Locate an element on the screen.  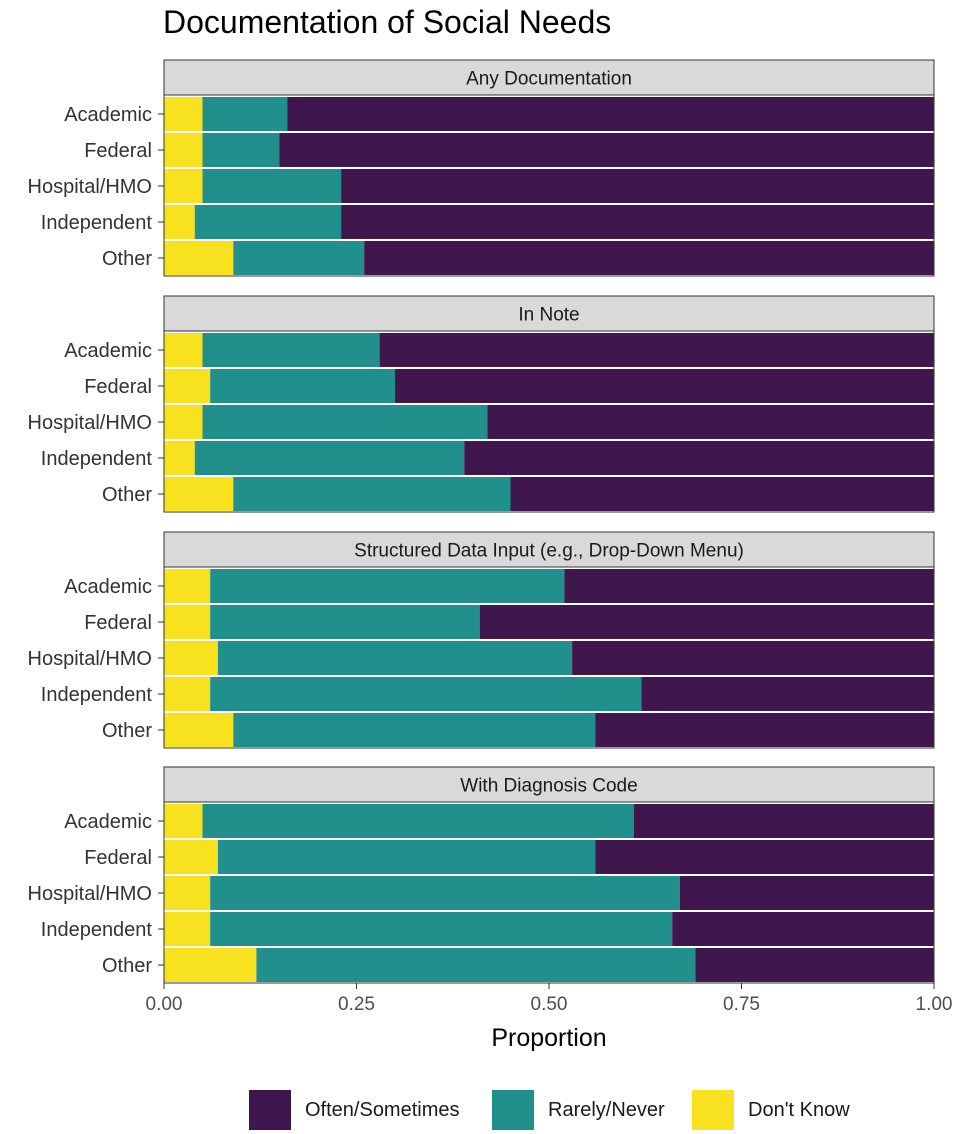
legend-label: Often/Sometimes is located at coordinates (382, 1110).